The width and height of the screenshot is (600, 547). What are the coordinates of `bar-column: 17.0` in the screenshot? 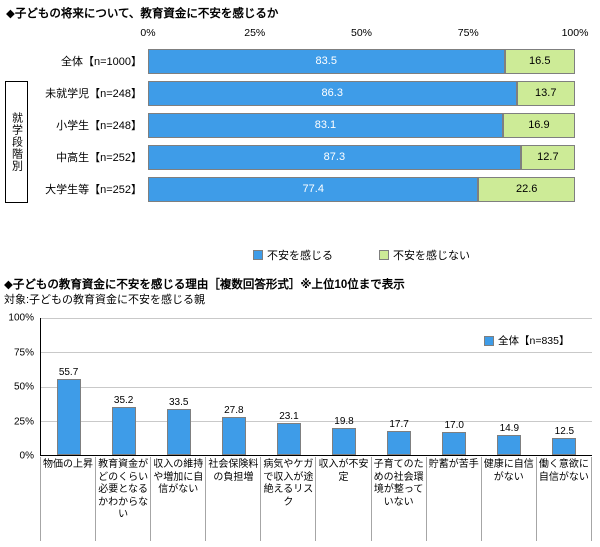 It's located at (454, 386).